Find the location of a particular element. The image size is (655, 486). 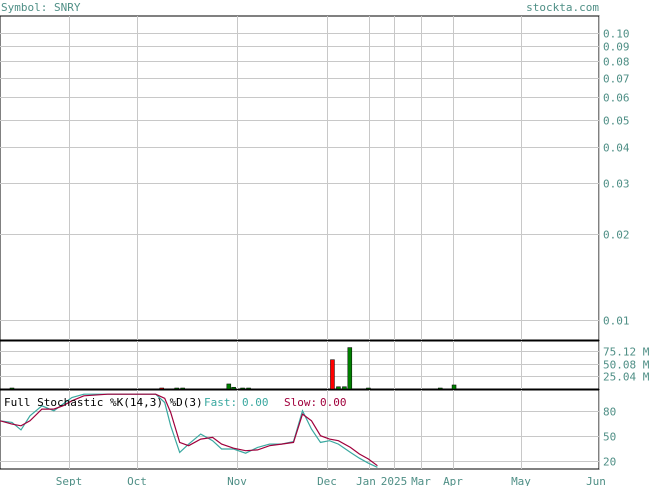

stochastic-vertical-gridlines is located at coordinates (334, 429).